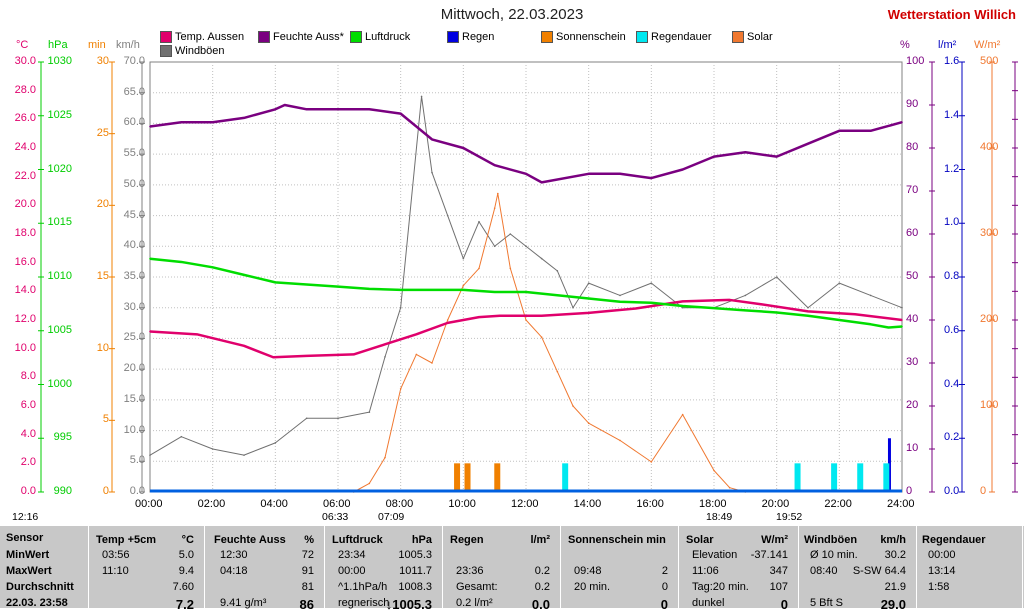 This screenshot has height=612, width=1024. Describe the element at coordinates (942, 571) in the screenshot. I see `raindur-row-value: 13:14` at that location.